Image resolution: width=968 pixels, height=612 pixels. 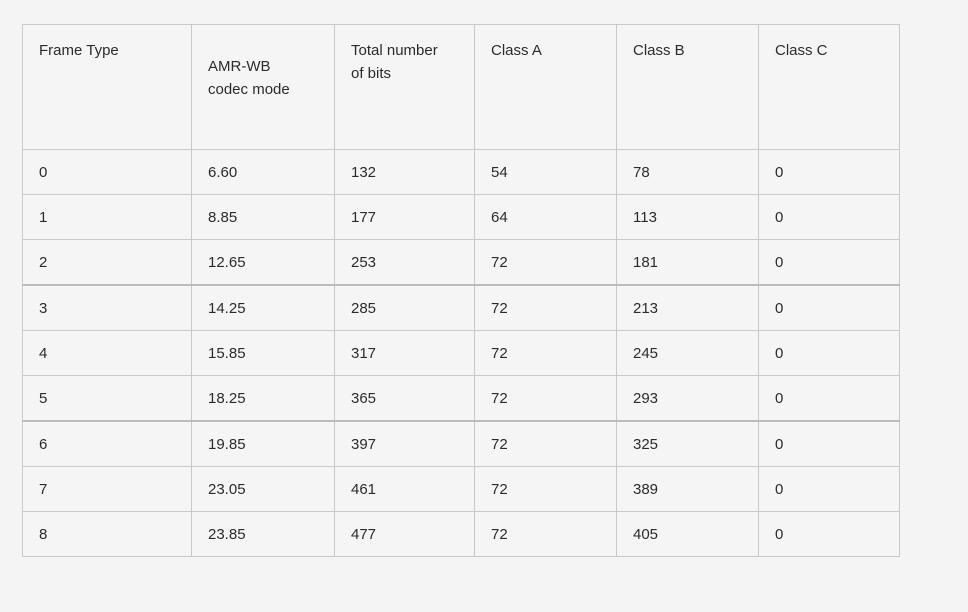 I want to click on table-row: 8 23.85 477 72 405 0, so click(x=461, y=534).